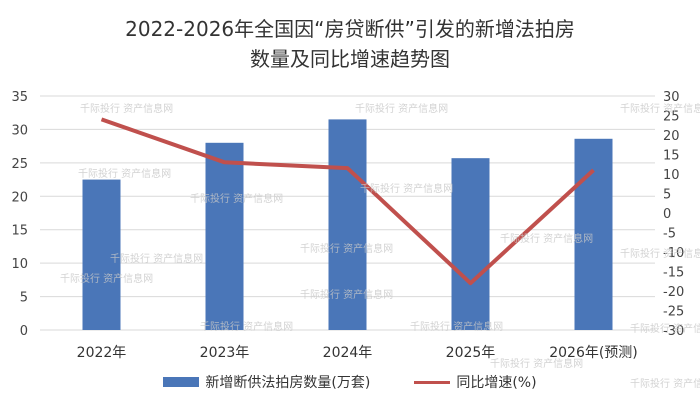 This screenshot has height=410, width=700. Describe the element at coordinates (673, 273) in the screenshot. I see `right-tick-label: -15` at that location.